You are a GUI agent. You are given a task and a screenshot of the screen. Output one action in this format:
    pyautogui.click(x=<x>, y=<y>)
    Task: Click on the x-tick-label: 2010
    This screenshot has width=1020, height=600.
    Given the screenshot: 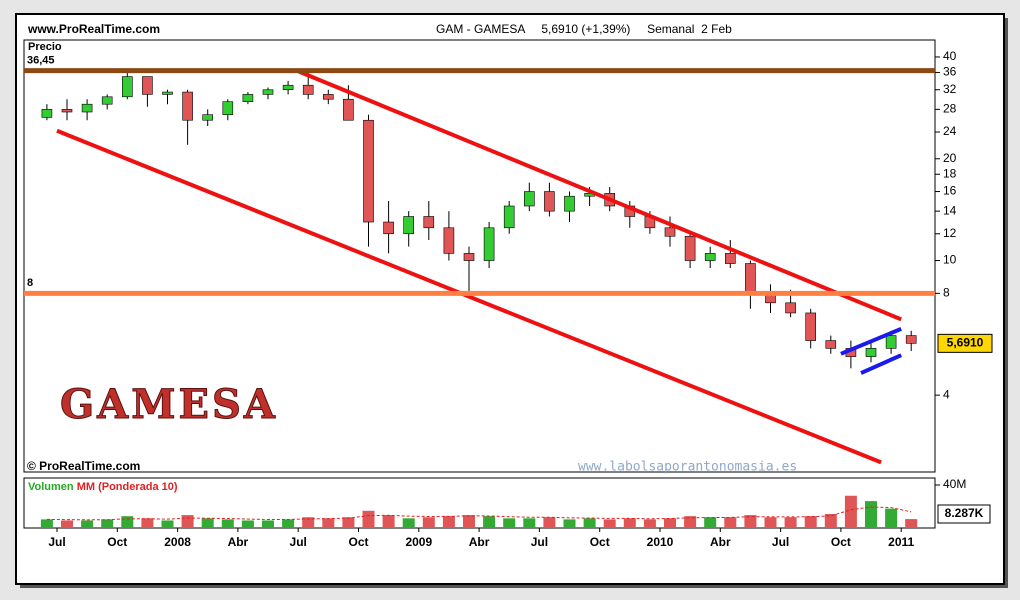 What is the action you would take?
    pyautogui.click(x=660, y=542)
    